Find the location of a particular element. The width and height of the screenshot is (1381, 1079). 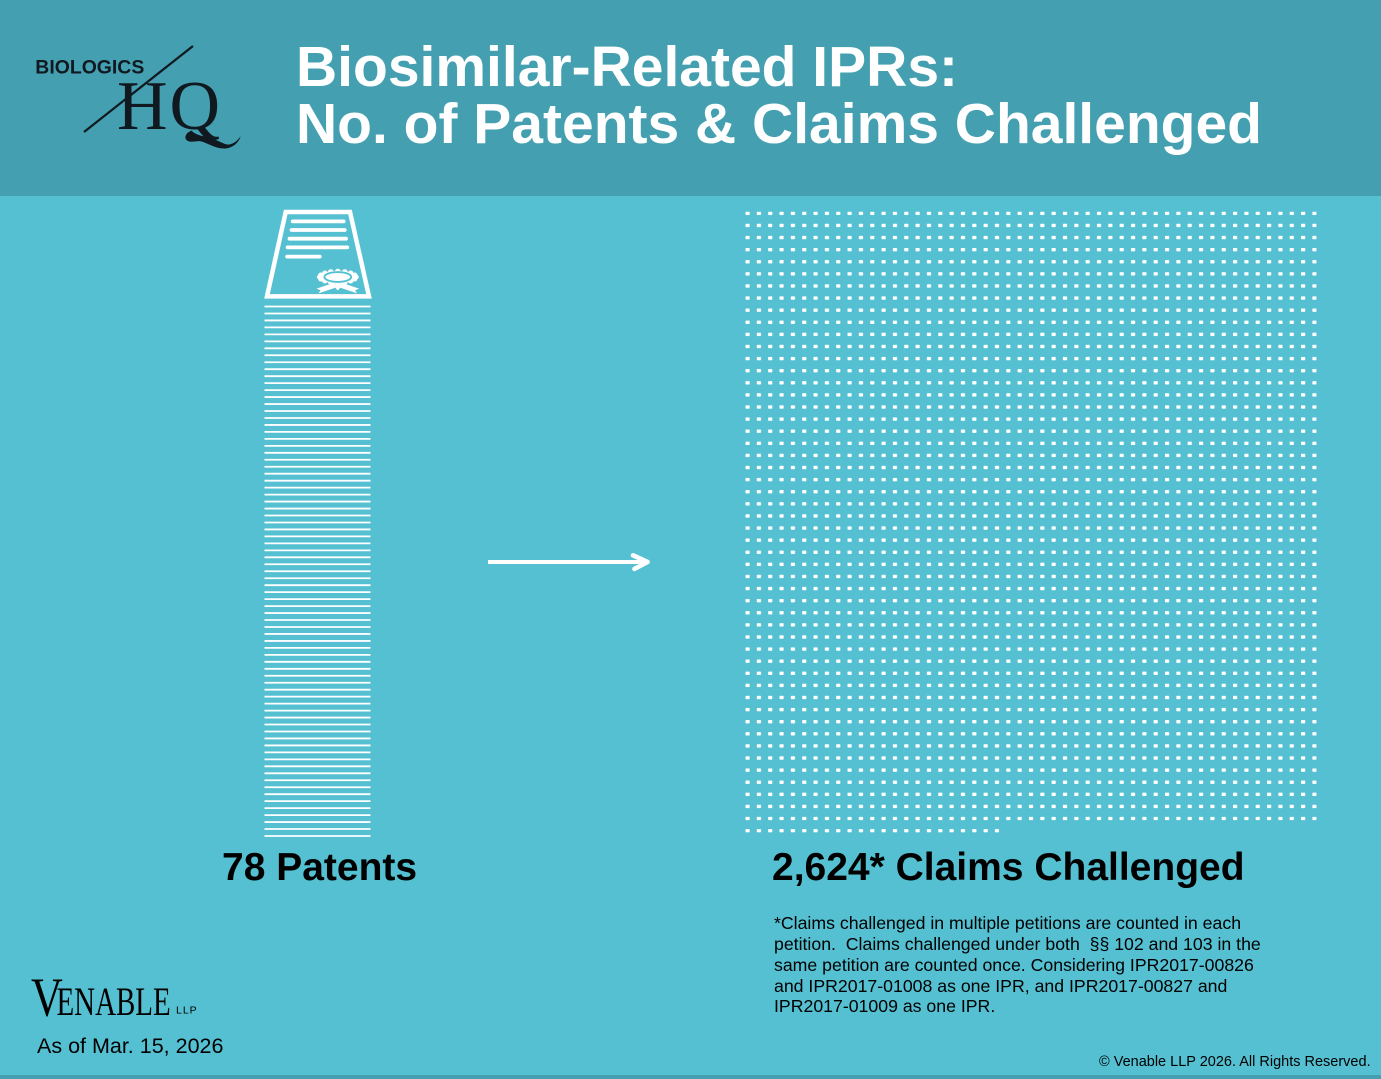

svg-text: LLP is located at coordinates (187, 1010).